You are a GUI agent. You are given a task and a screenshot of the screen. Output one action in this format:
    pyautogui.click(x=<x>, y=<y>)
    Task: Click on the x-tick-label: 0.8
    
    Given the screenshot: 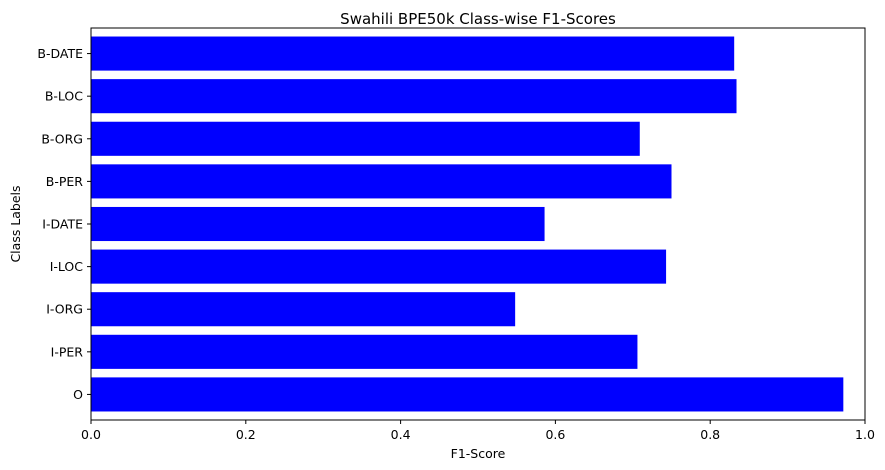 What is the action you would take?
    pyautogui.click(x=710, y=434)
    